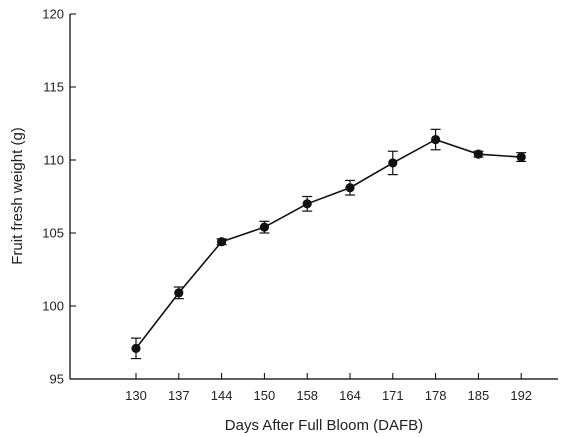  Describe the element at coordinates (53, 87) in the screenshot. I see `y-tick-label: 115` at that location.